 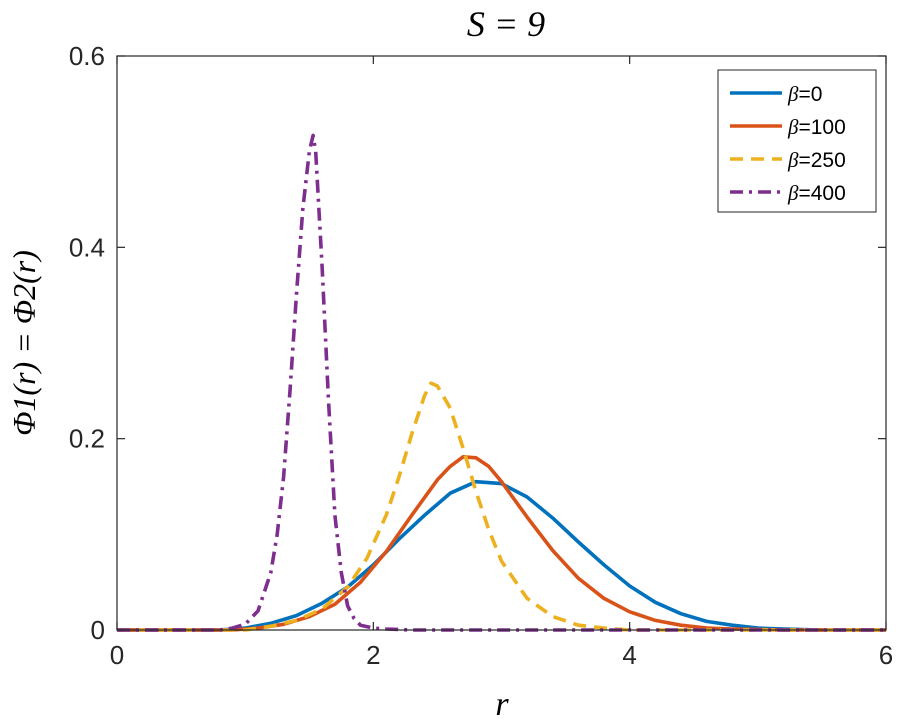 What do you see at coordinates (804, 94) in the screenshot?
I see `legend-label-0: β=0` at bounding box center [804, 94].